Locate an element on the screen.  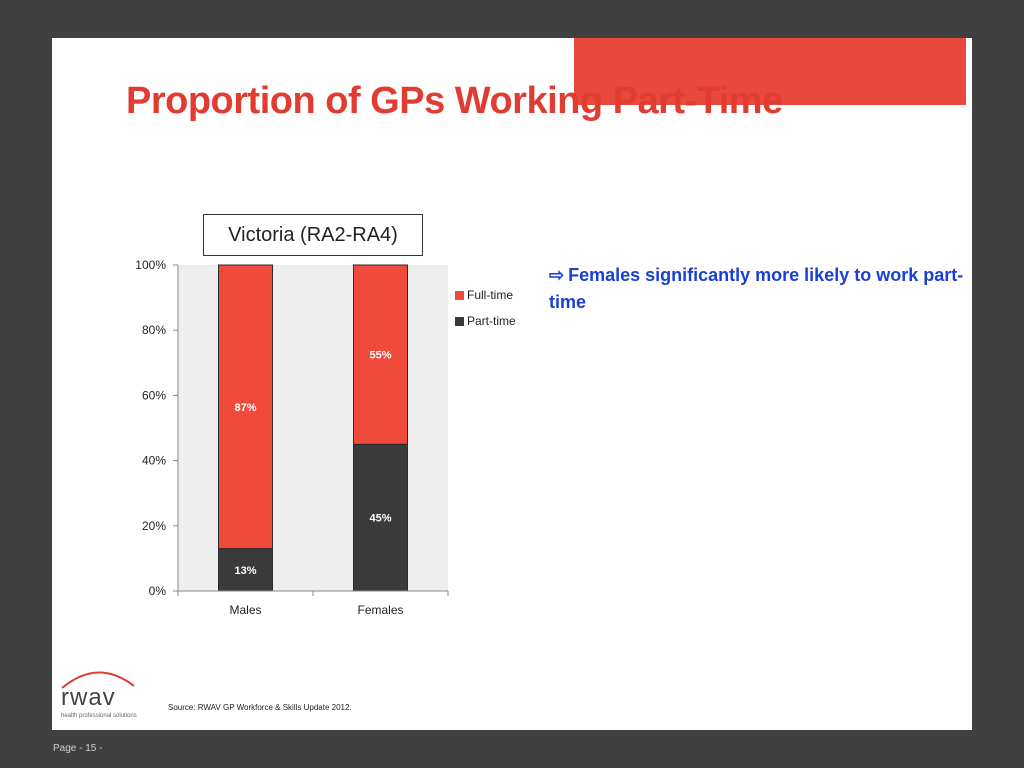
logo-swoosh-icon is located at coordinates (98, 680).